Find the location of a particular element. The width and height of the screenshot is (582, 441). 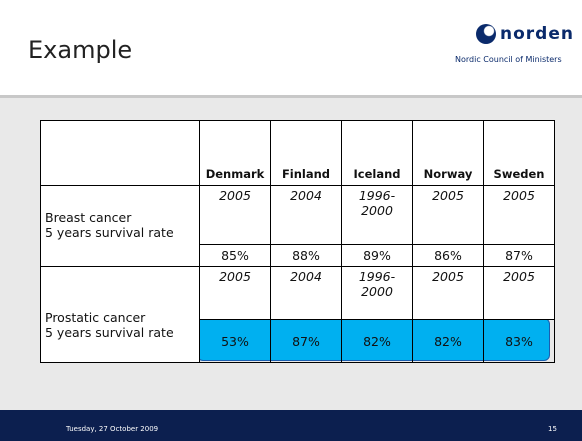

row-label: Breast cancer 5 years survival rate is located at coordinates (120, 226).